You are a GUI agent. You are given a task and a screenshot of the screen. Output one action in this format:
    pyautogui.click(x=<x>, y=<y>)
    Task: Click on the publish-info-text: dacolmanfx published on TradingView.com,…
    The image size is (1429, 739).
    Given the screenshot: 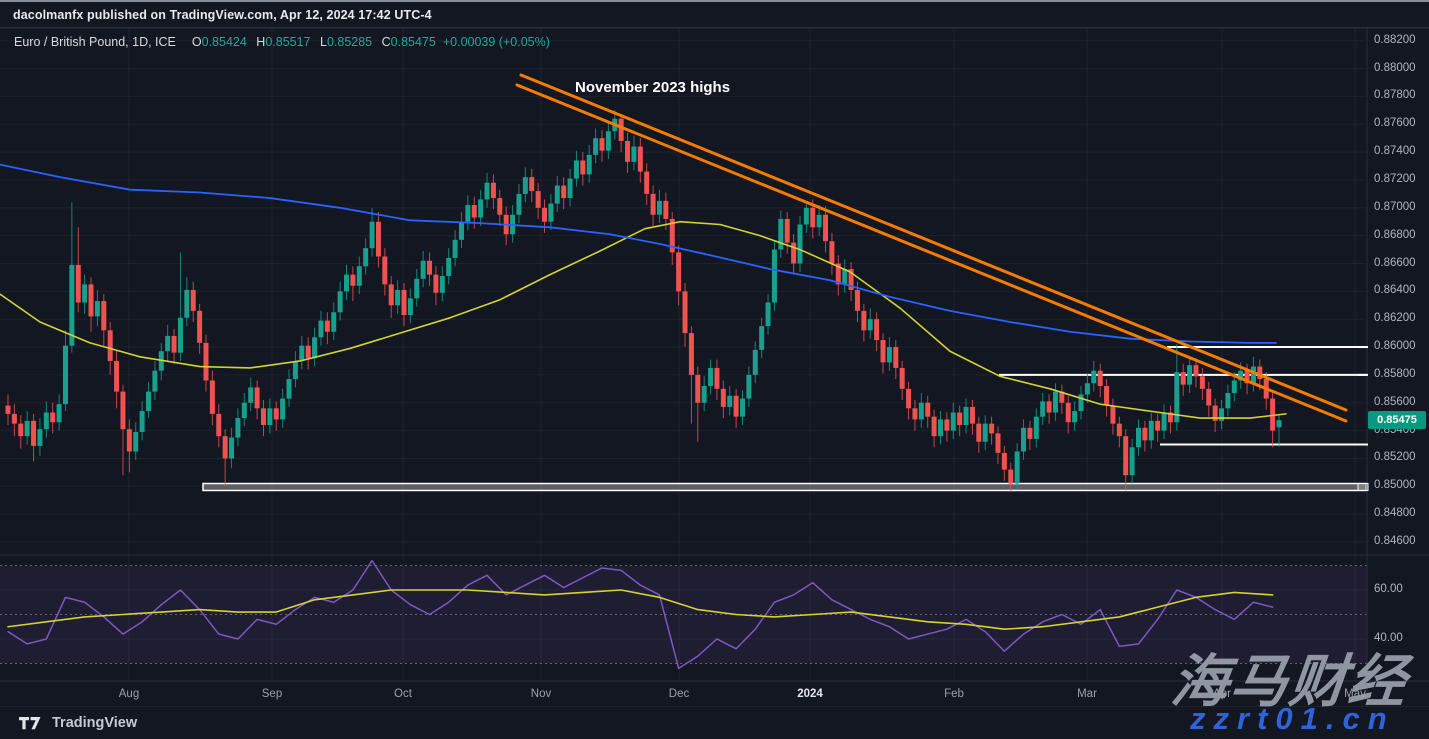 What is the action you would take?
    pyautogui.click(x=222, y=14)
    